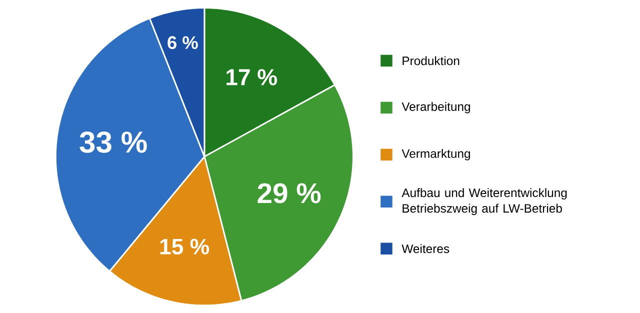 This screenshot has width=640, height=313. What do you see at coordinates (113, 142) in the screenshot?
I see `data-label: 33 %` at bounding box center [113, 142].